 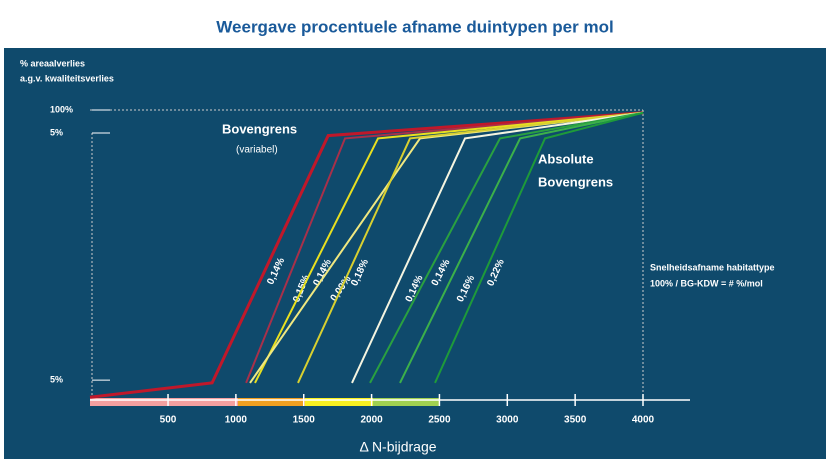 What do you see at coordinates (397, 447) in the screenshot?
I see `x-label: Δ N-bijdrage` at bounding box center [397, 447].